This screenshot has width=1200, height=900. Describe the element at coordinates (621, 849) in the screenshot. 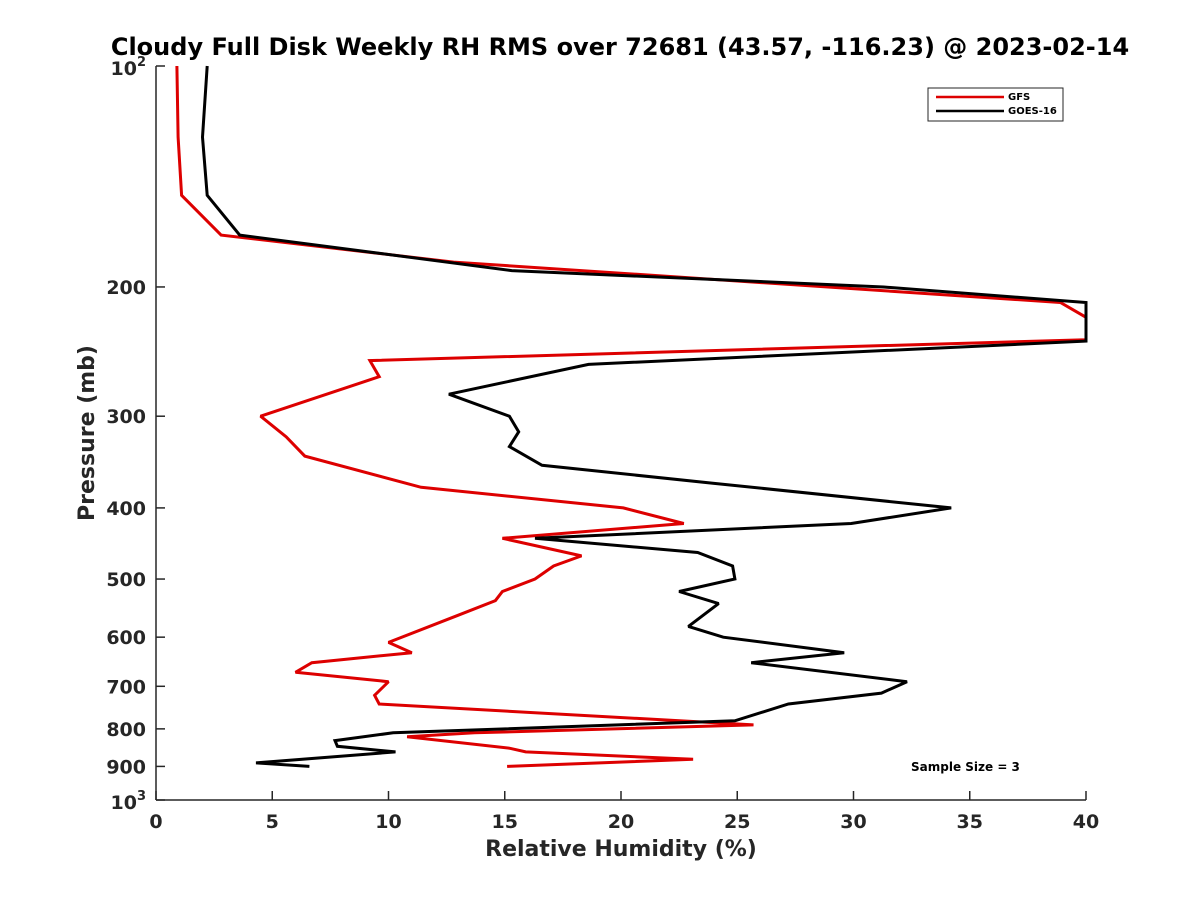

I see `x-axis-label: Relative Humidity (%)` at that location.